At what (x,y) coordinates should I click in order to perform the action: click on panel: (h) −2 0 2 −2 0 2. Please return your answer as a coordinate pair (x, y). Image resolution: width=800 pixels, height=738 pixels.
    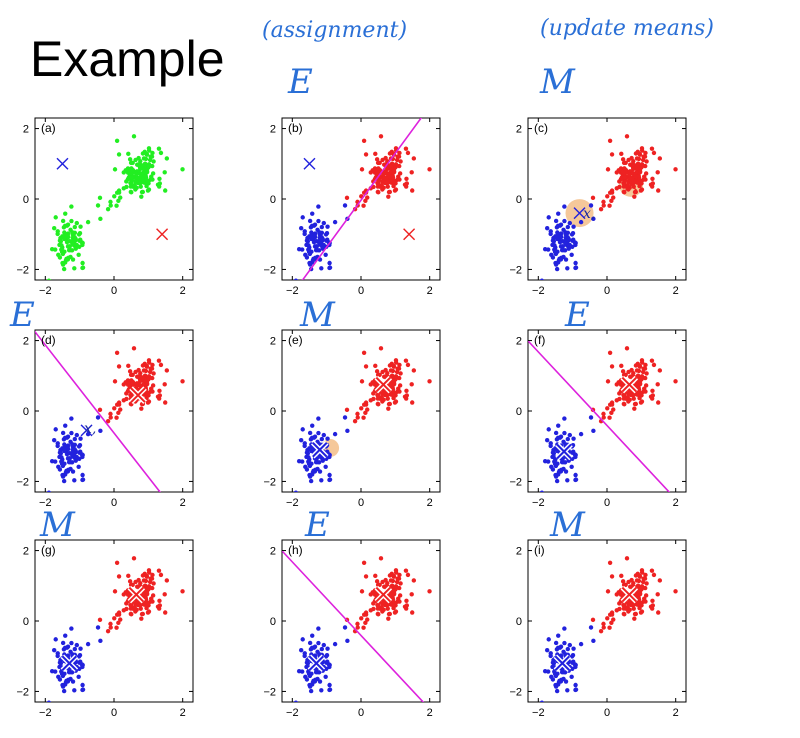
    Looking at the image, I should click on (352, 629).